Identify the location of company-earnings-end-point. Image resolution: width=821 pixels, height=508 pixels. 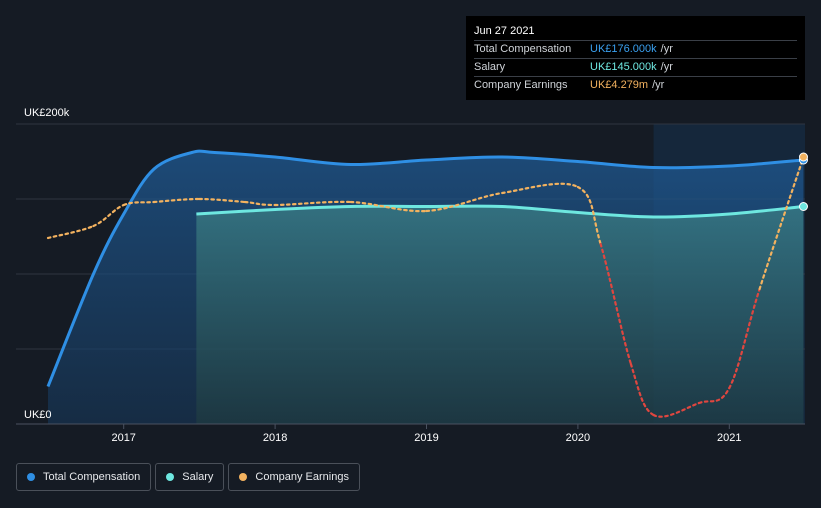
(803, 157).